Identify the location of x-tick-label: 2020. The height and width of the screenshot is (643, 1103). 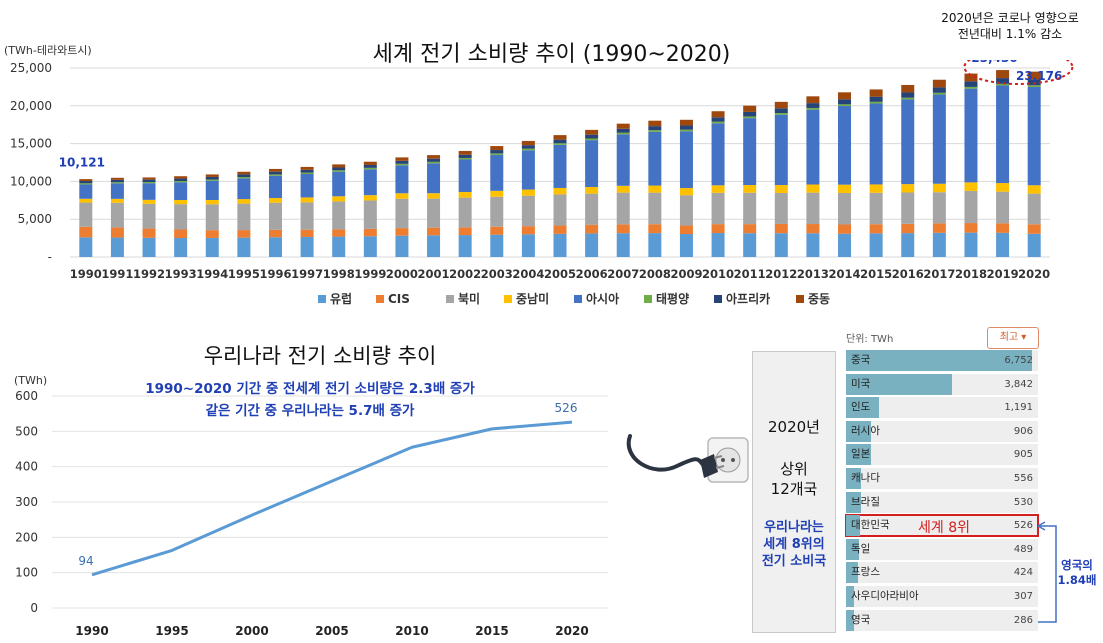
(1034, 274).